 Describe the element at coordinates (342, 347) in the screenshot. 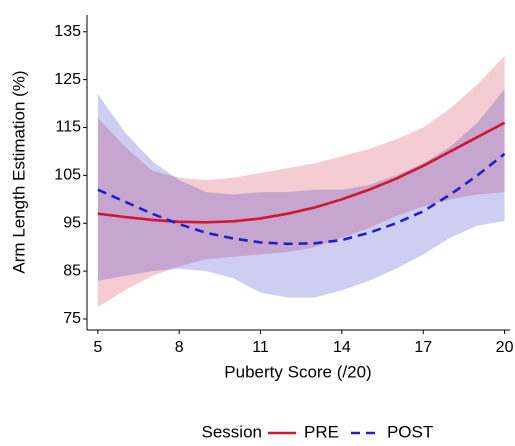

I see `x-tick-label: 14` at that location.